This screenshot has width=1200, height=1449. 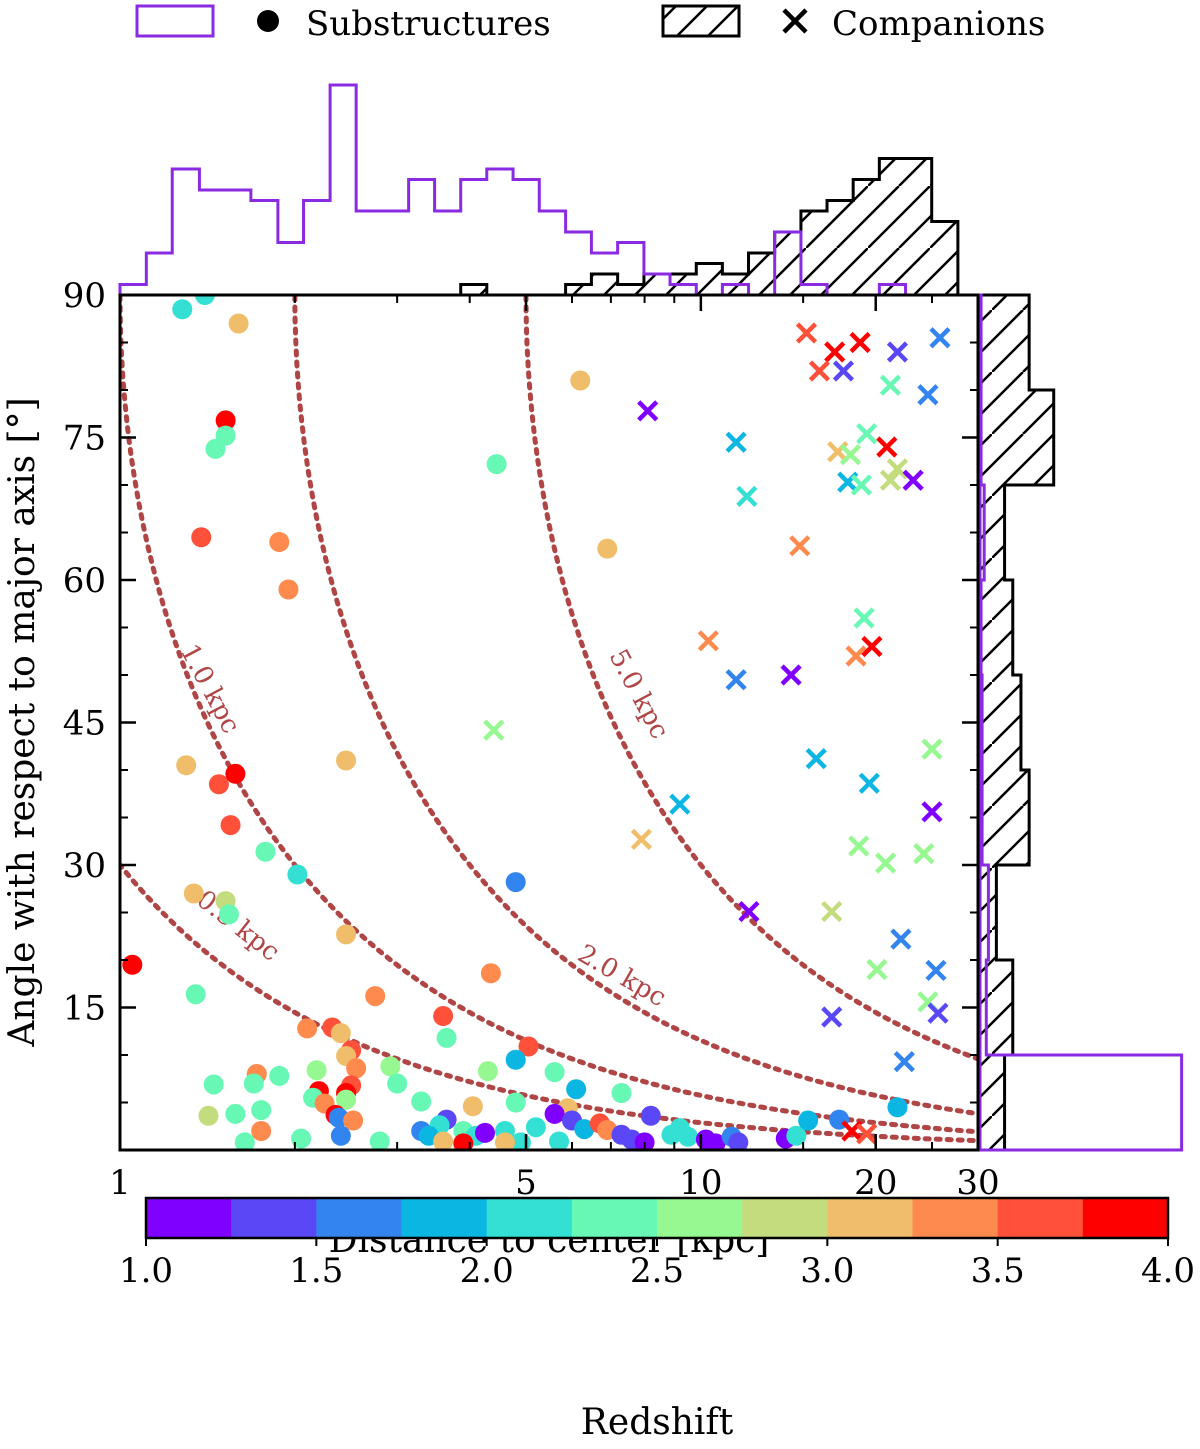 What do you see at coordinates (590, 24) in the screenshot?
I see `legend: Substructures Companions` at bounding box center [590, 24].